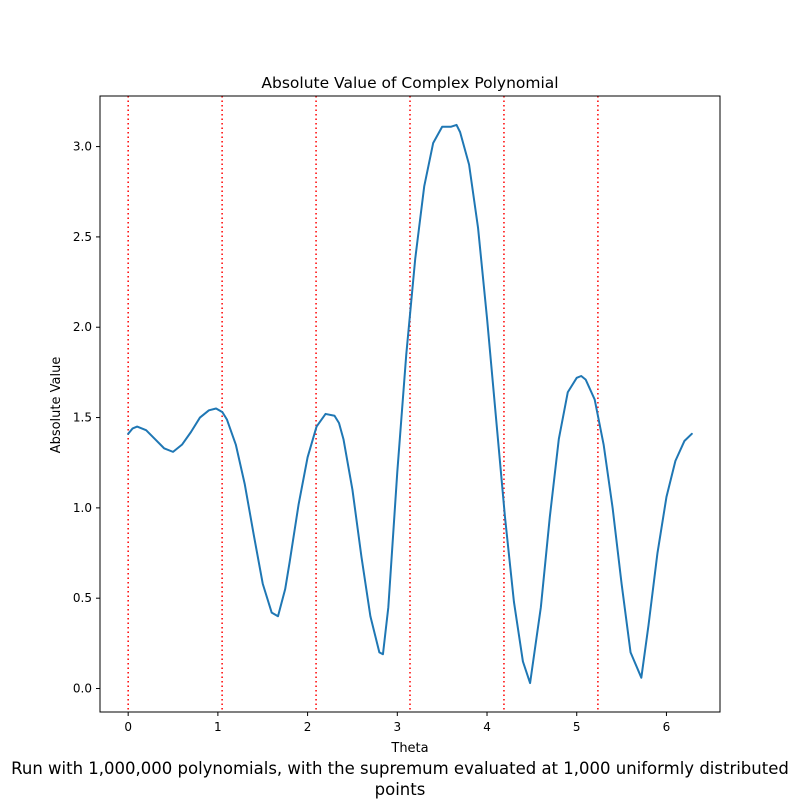  What do you see at coordinates (409, 83) in the screenshot?
I see `chart-title: Absolute Value of Complex Polynomial` at bounding box center [409, 83].